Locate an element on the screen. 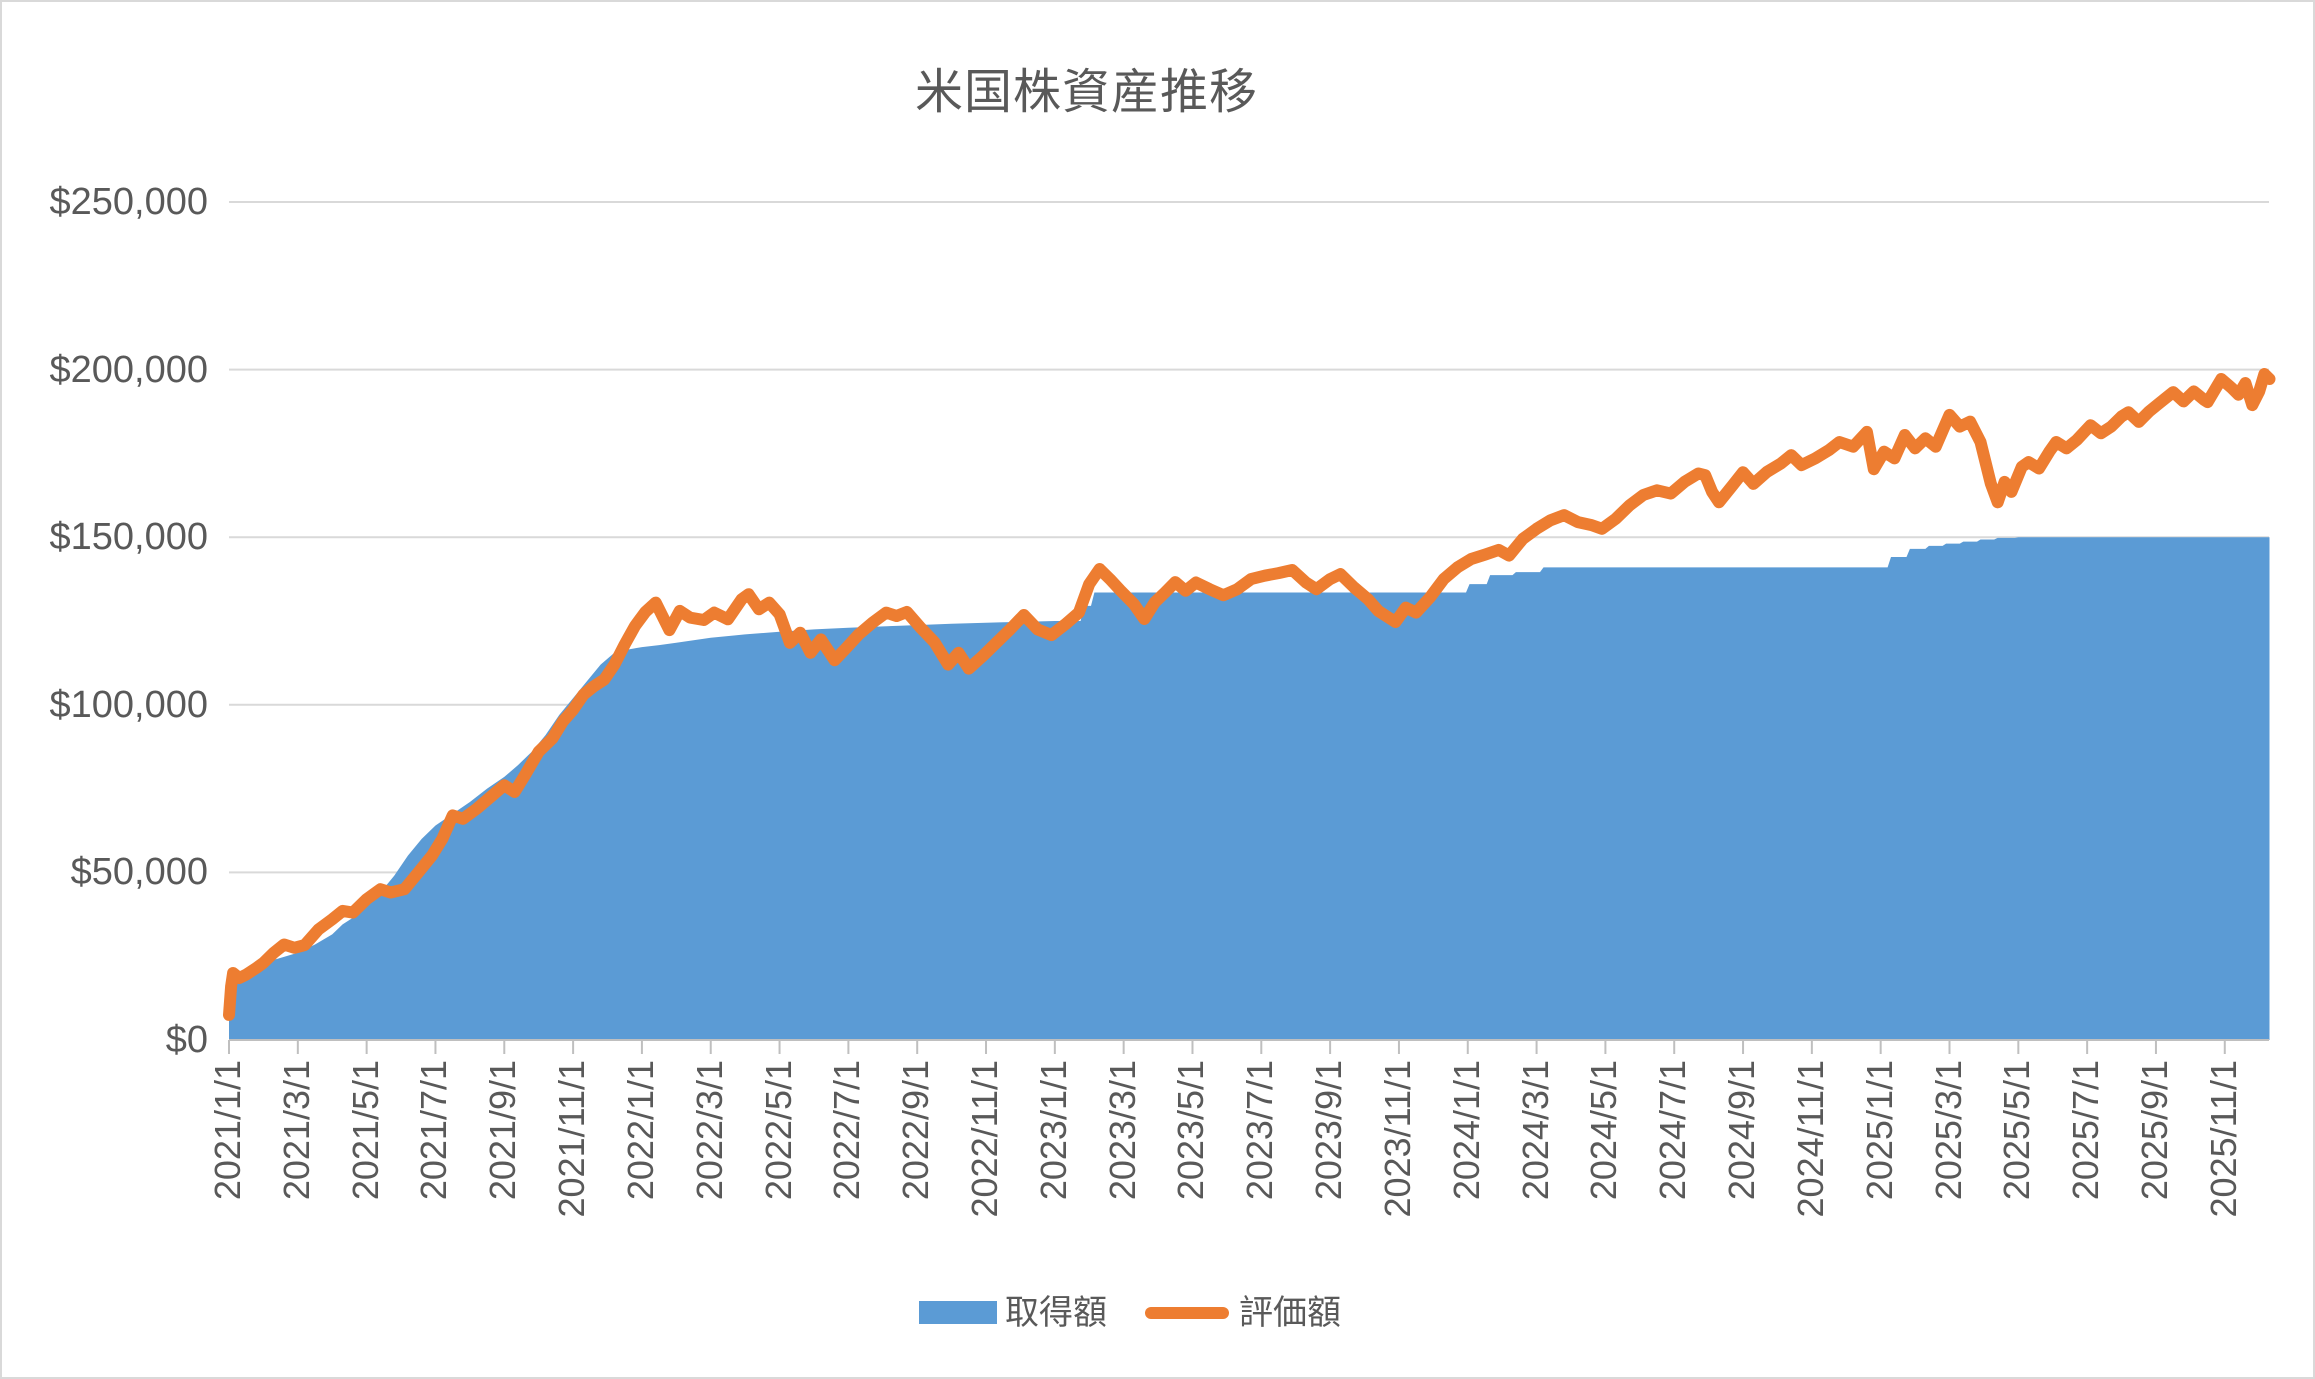 The width and height of the screenshot is (2315, 1379). y-axis-tick-label: $50,000 is located at coordinates (139, 872).